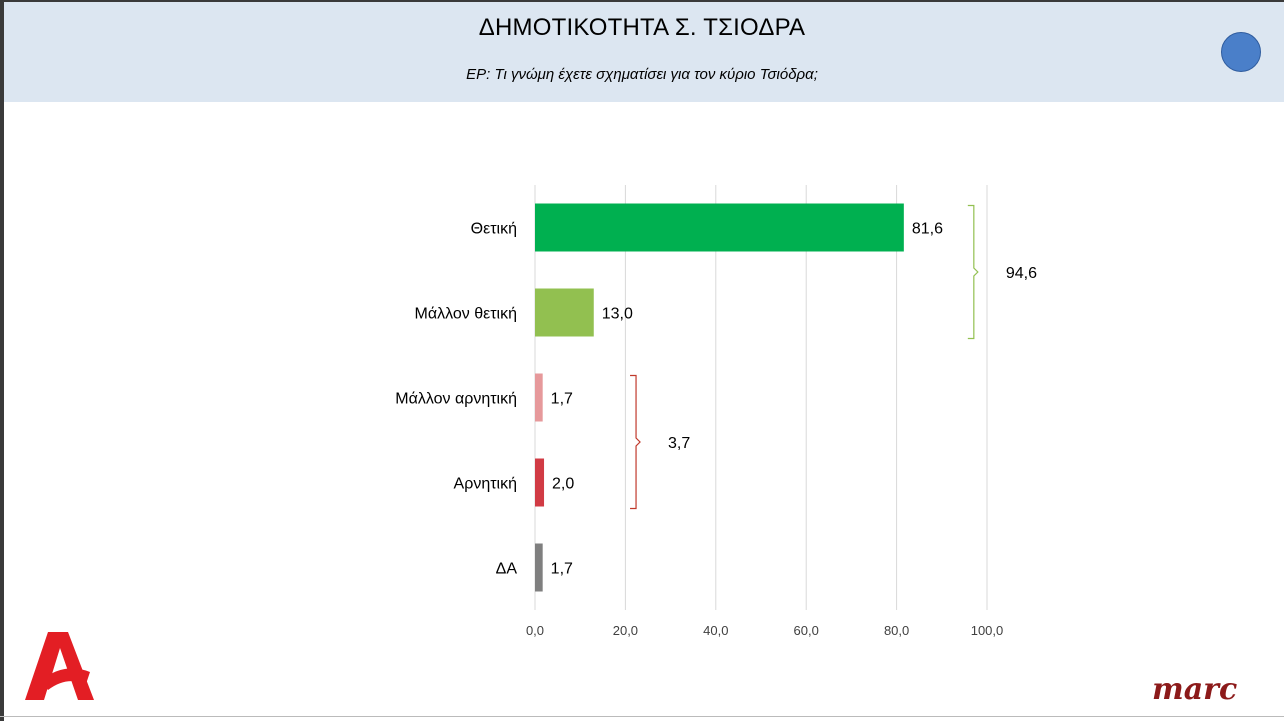 Image resolution: width=1284 pixels, height=721 pixels. Describe the element at coordinates (927, 229) in the screenshot. I see `data-label: 81,6` at that location.